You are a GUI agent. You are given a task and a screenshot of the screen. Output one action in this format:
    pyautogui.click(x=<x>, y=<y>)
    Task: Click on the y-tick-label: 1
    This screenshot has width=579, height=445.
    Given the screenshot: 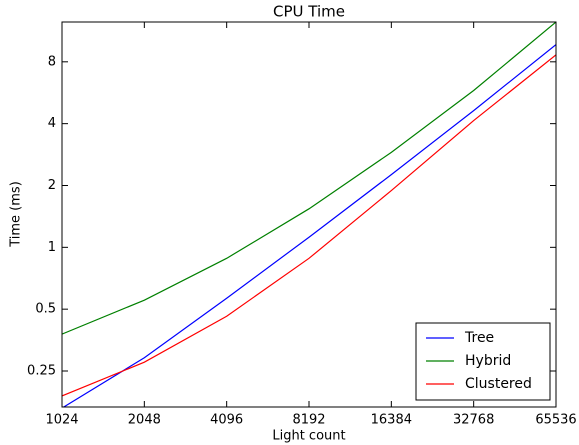 What is the action you would take?
    pyautogui.click(x=52, y=247)
    